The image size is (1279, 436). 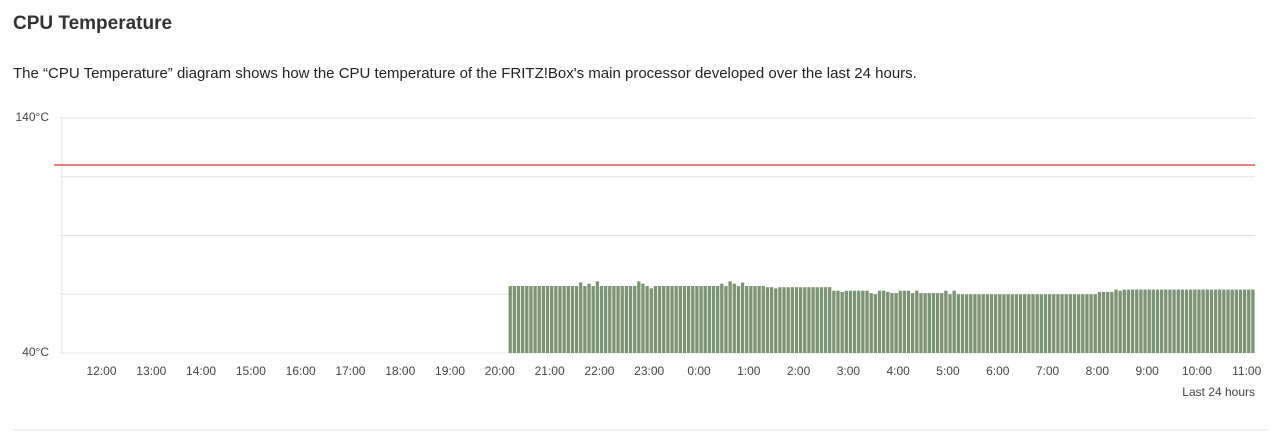 I want to click on x-tick-label: 12:00, so click(x=101, y=371).